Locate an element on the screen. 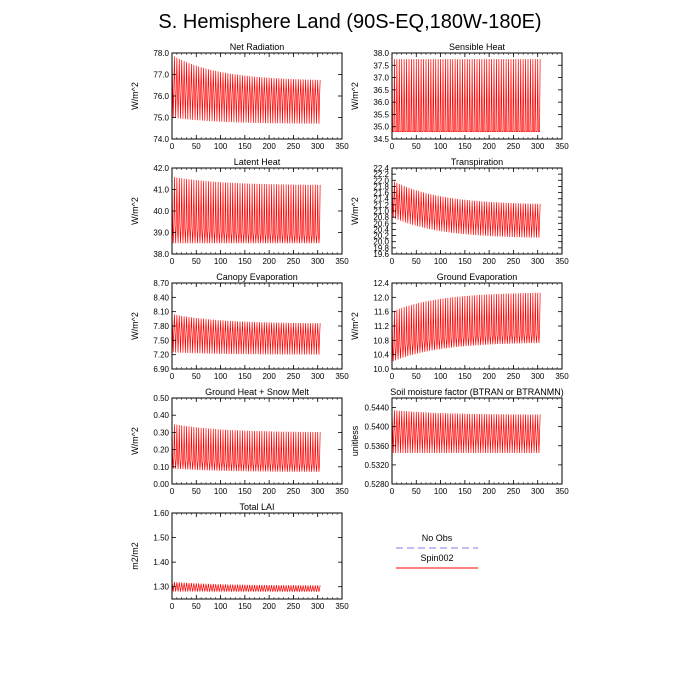  panel-8-ylabel: unitless is located at coordinates (355, 440).